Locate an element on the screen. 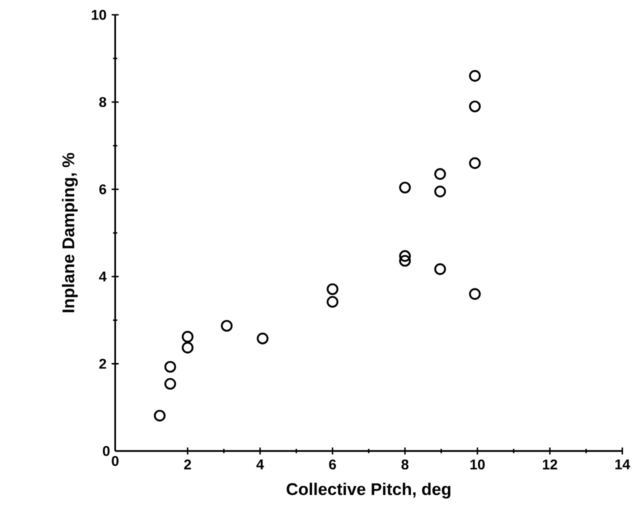 The height and width of the screenshot is (513, 642). x-tick-label: 8 is located at coordinates (405, 464).